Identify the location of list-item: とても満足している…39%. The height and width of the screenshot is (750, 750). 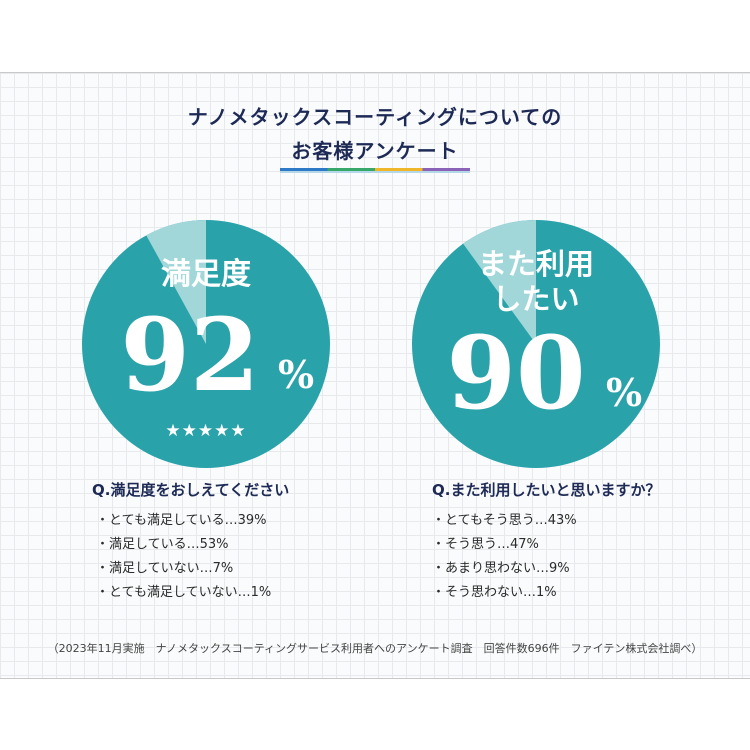
(183, 521).